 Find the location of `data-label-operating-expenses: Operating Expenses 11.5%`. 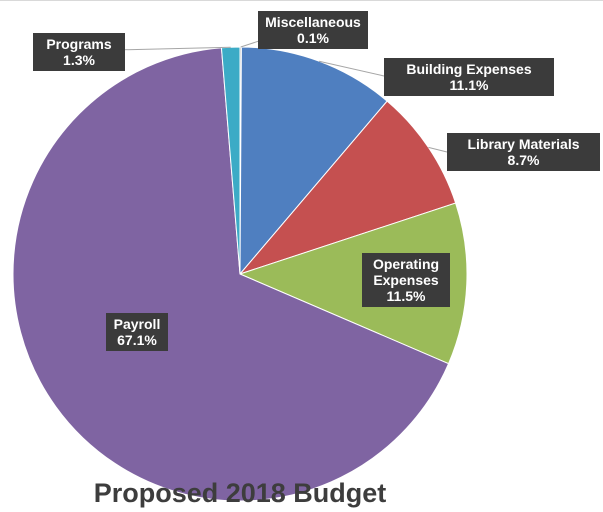

data-label-operating-expenses: Operating Expenses 11.5% is located at coordinates (406, 280).